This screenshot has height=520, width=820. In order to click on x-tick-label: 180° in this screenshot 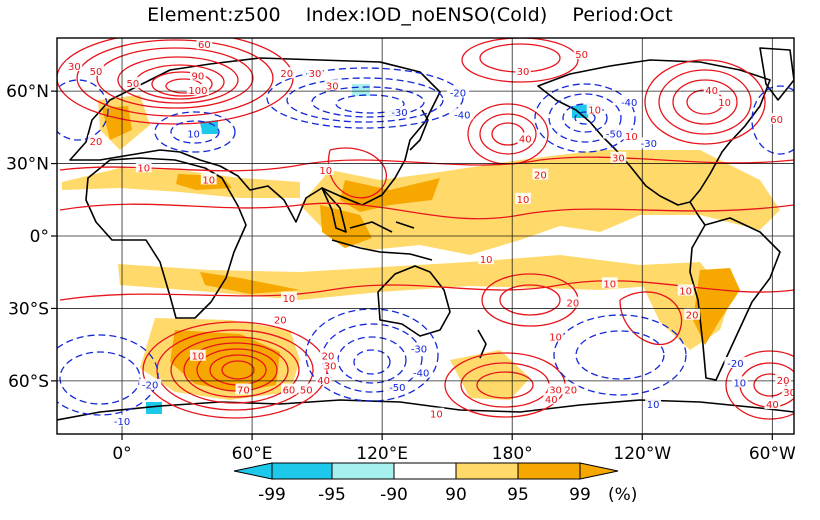, I will do `click(512, 454)`.